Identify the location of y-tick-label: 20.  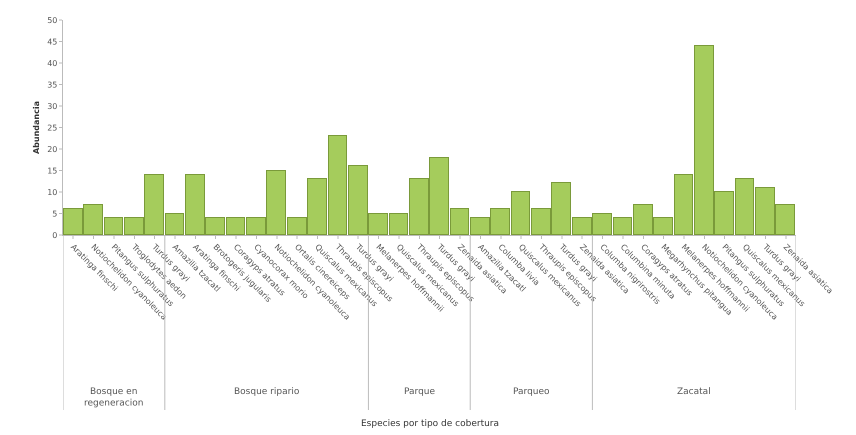
(52, 149).